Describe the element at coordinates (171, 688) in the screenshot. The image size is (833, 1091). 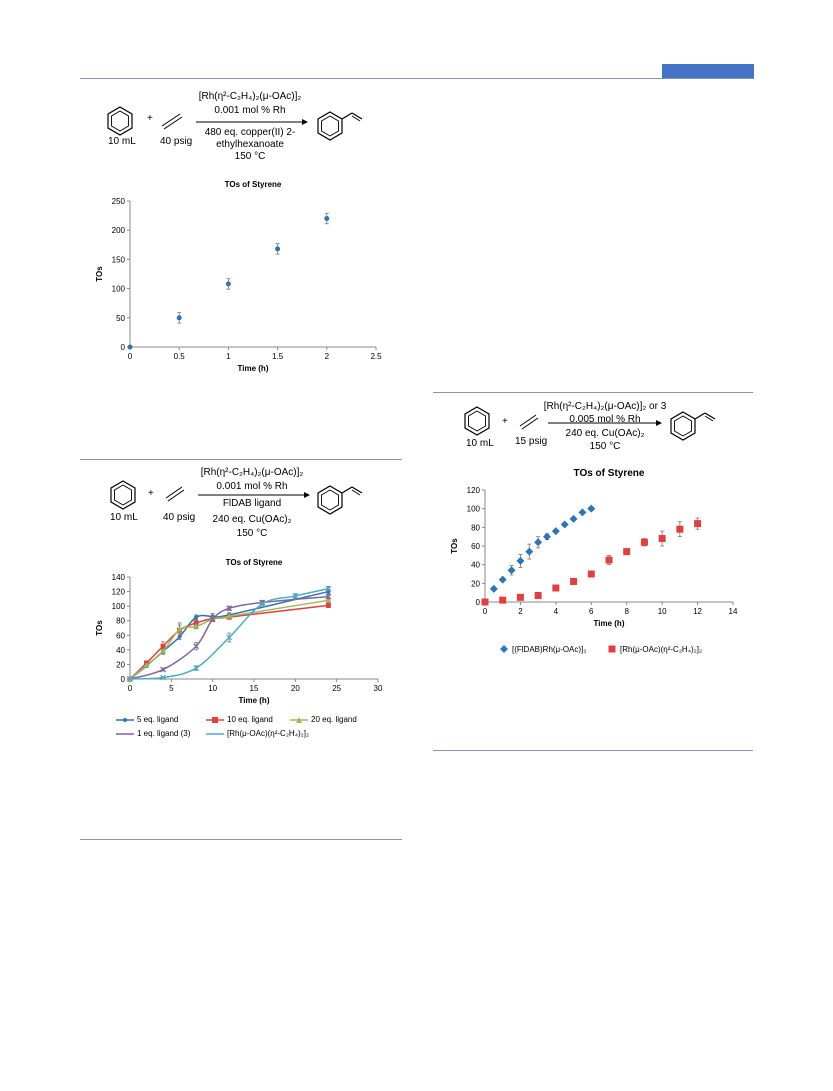
I see `x-tick-label: 5` at that location.